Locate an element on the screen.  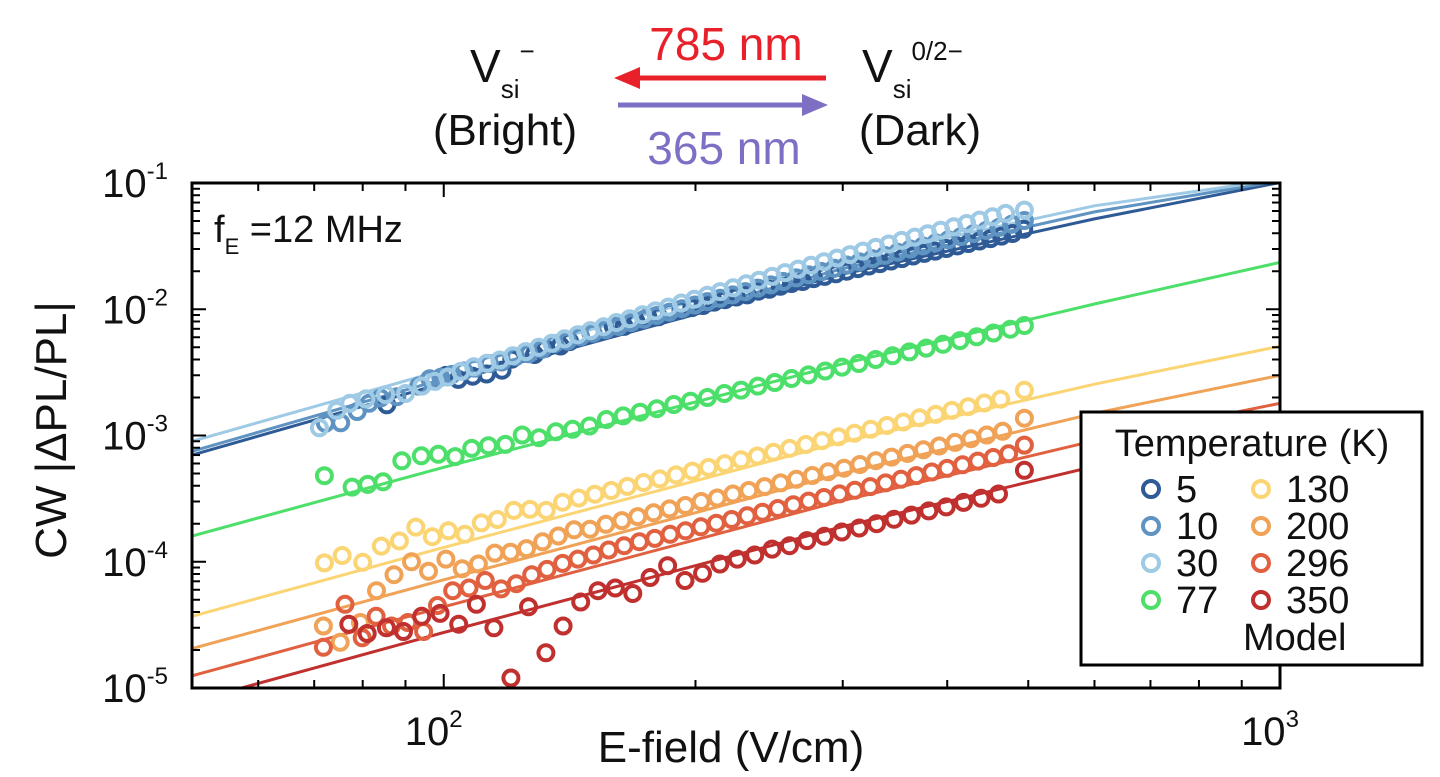
legend-label-77K: 77 is located at coordinates (1197, 601).